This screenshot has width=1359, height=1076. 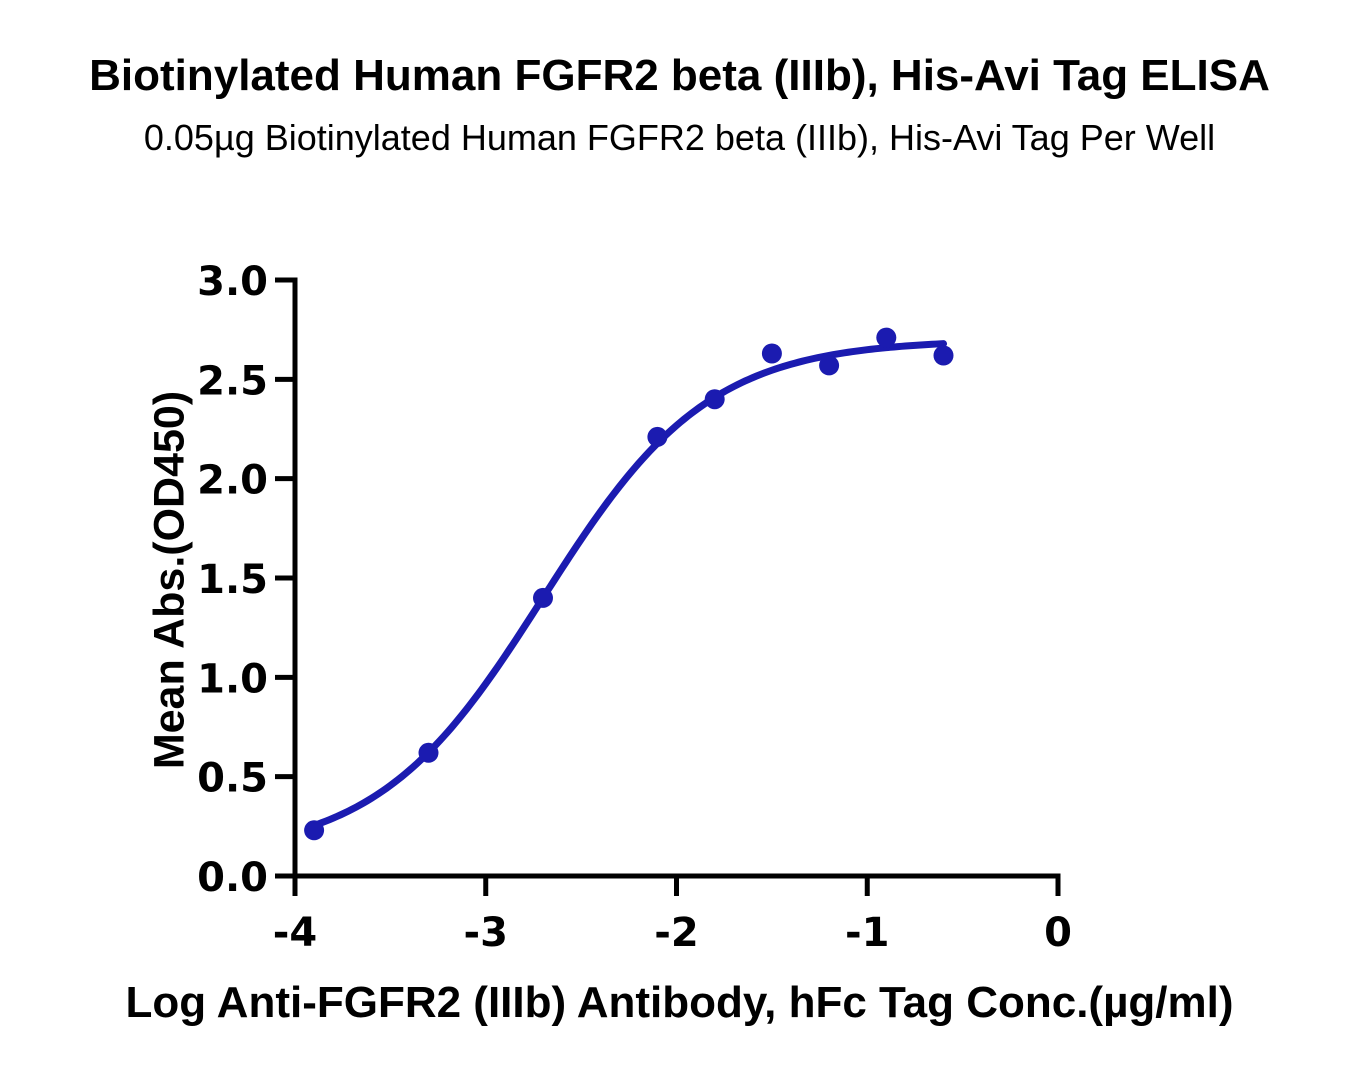 What do you see at coordinates (867, 933) in the screenshot?
I see `x-tick-label: -1` at bounding box center [867, 933].